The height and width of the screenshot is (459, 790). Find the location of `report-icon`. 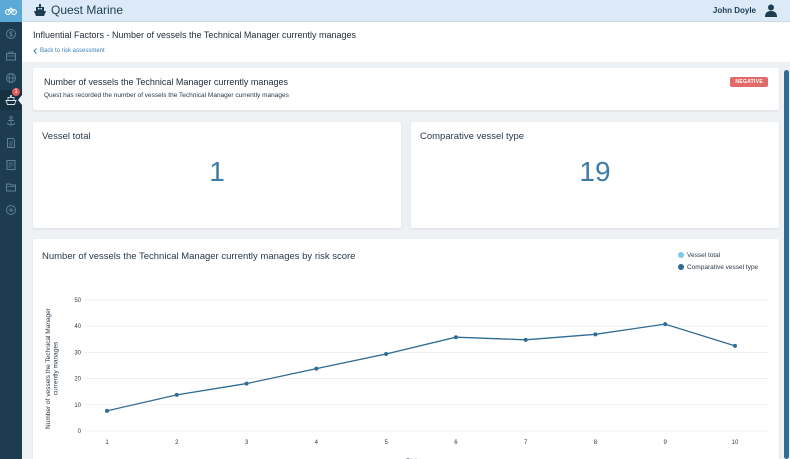

report-icon is located at coordinates (11, 165).